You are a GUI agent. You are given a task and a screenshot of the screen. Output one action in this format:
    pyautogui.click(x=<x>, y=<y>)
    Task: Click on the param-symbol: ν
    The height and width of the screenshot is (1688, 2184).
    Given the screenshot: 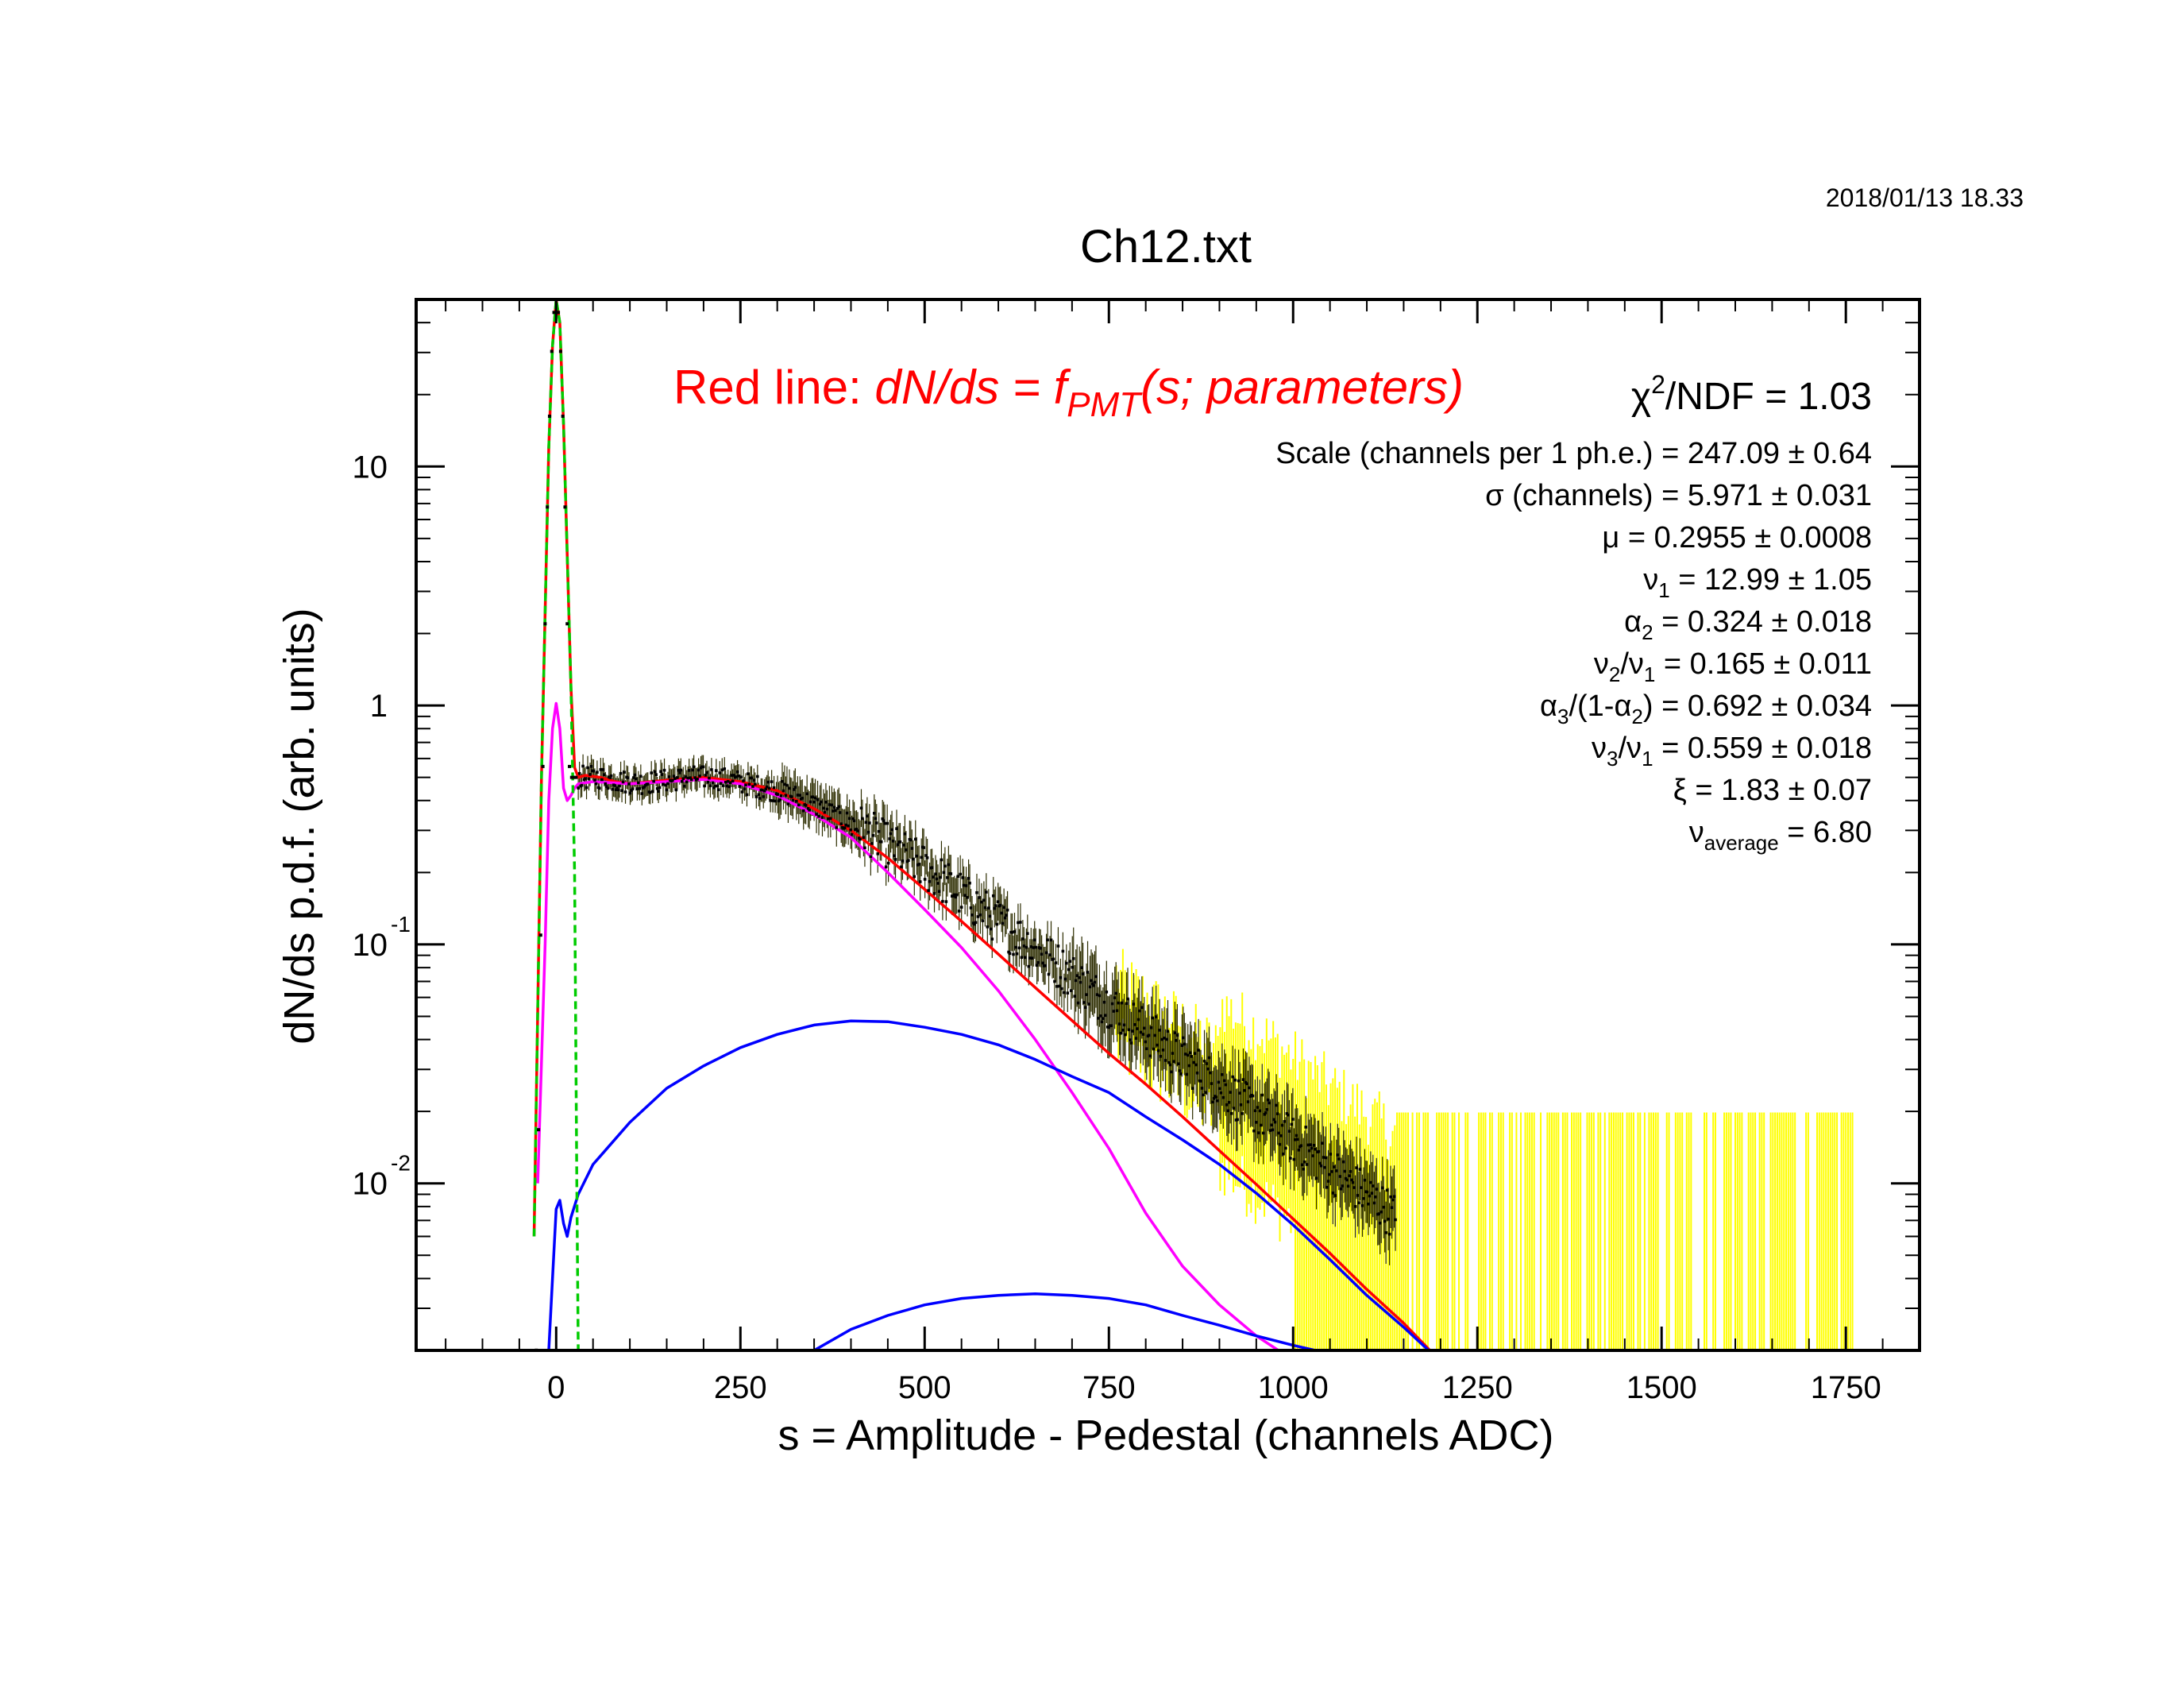 What is the action you would take?
    pyautogui.click(x=1696, y=832)
    